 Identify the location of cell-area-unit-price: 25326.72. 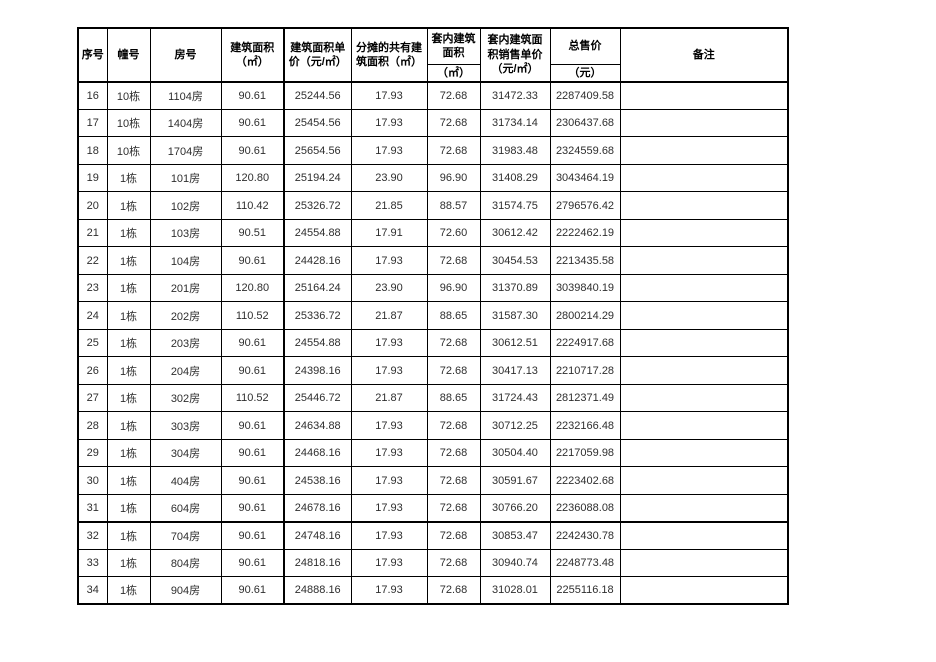
(317, 205).